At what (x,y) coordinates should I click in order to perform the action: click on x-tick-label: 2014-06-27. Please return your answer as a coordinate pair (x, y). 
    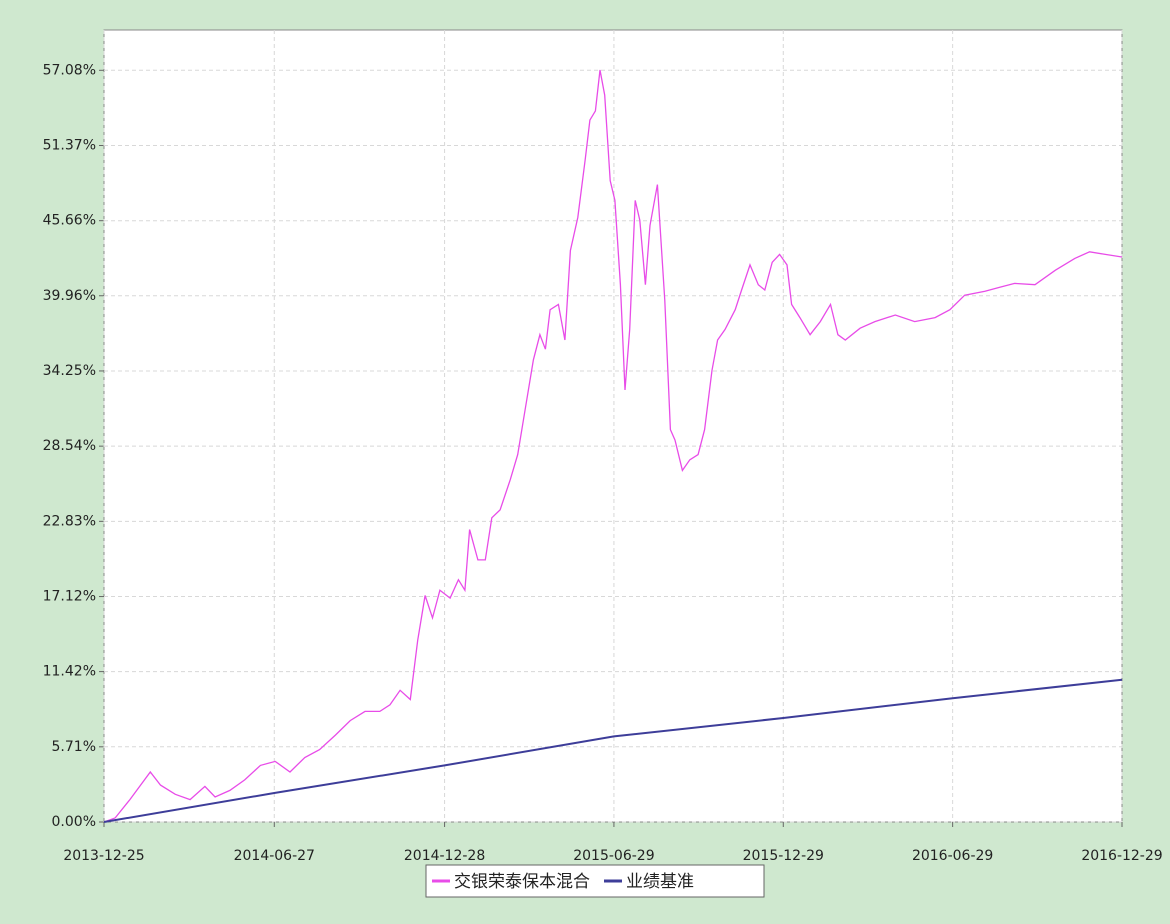
    Looking at the image, I should click on (274, 856).